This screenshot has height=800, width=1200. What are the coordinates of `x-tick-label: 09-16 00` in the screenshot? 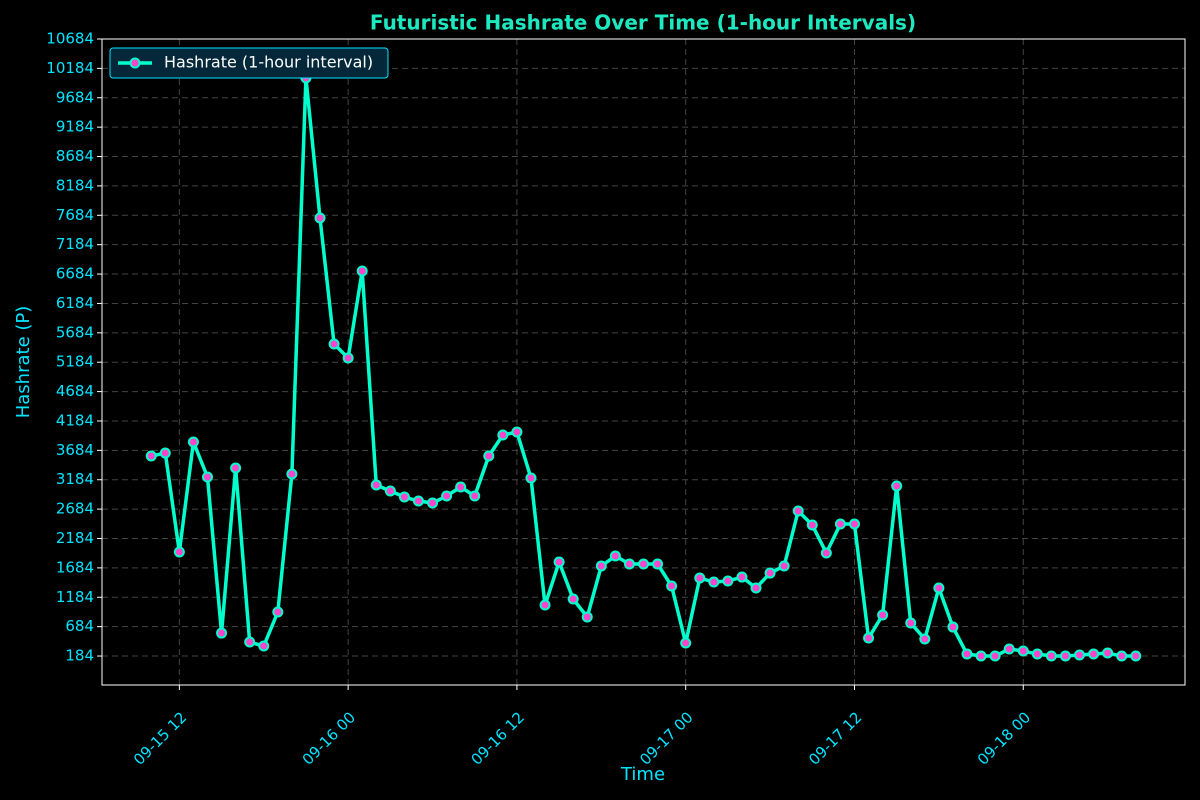 It's located at (329, 738).